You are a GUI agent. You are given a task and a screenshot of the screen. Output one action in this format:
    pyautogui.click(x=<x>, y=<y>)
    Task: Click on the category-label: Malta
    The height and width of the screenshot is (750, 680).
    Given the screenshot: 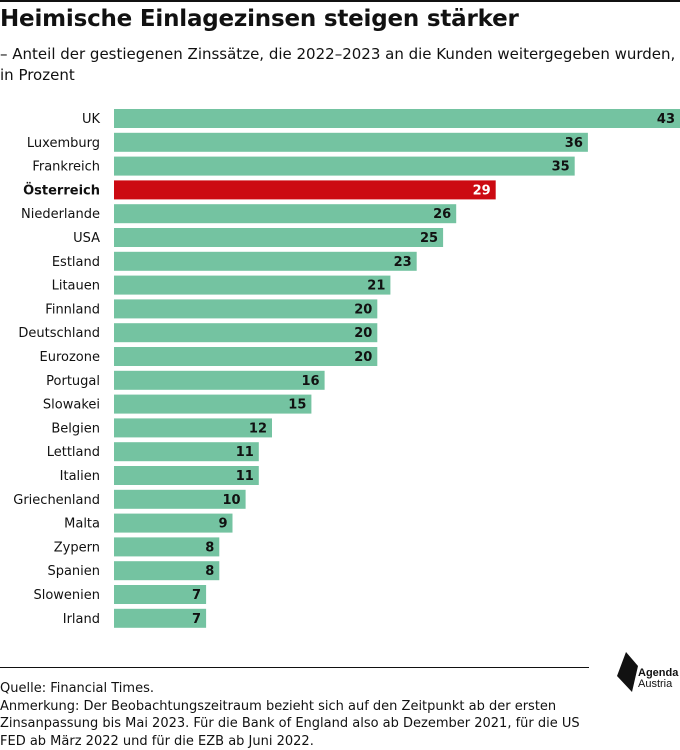 What is the action you would take?
    pyautogui.click(x=82, y=524)
    